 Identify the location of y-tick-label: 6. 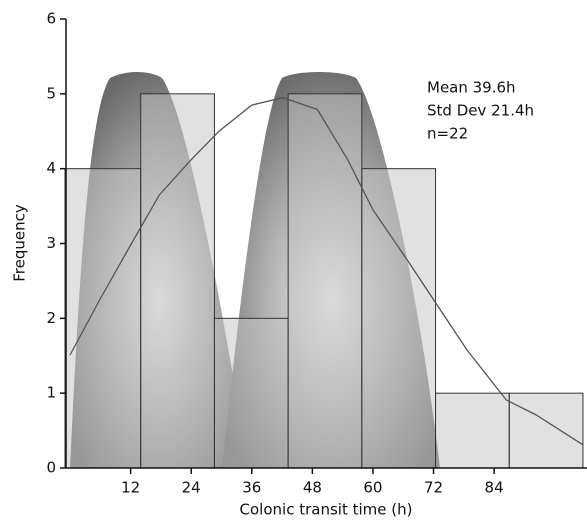
(51, 19).